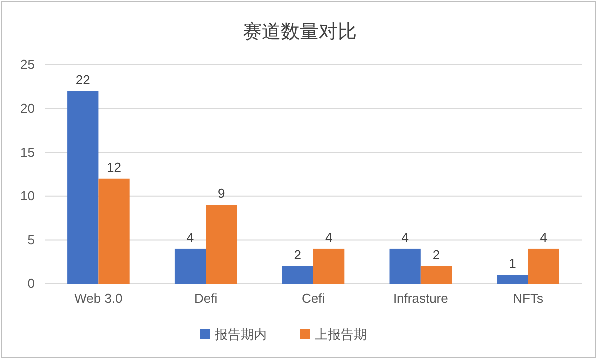  Describe the element at coordinates (222, 194) in the screenshot. I see `data-label: 9` at that location.